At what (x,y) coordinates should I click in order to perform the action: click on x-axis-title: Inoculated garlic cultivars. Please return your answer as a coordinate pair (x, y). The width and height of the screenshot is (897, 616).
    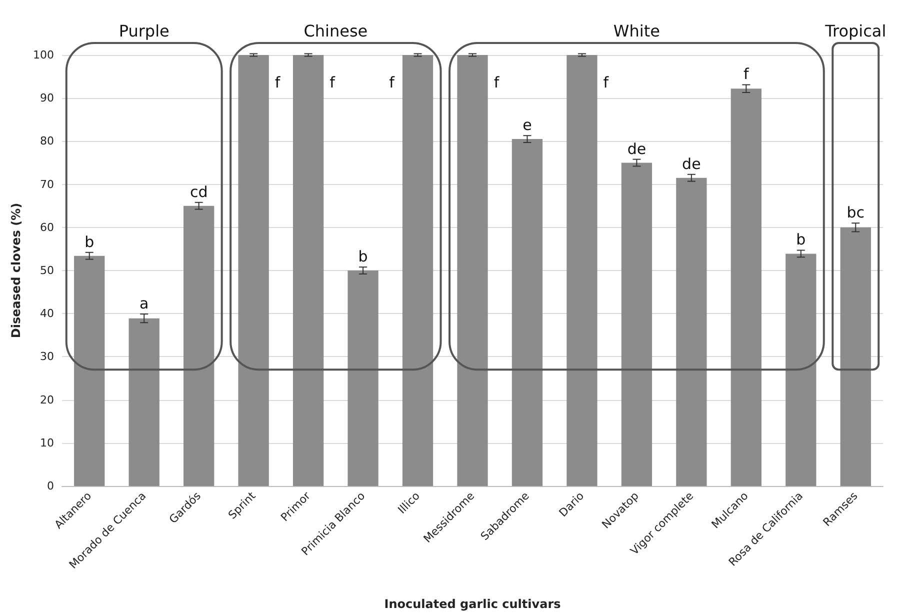
    Looking at the image, I should click on (472, 604).